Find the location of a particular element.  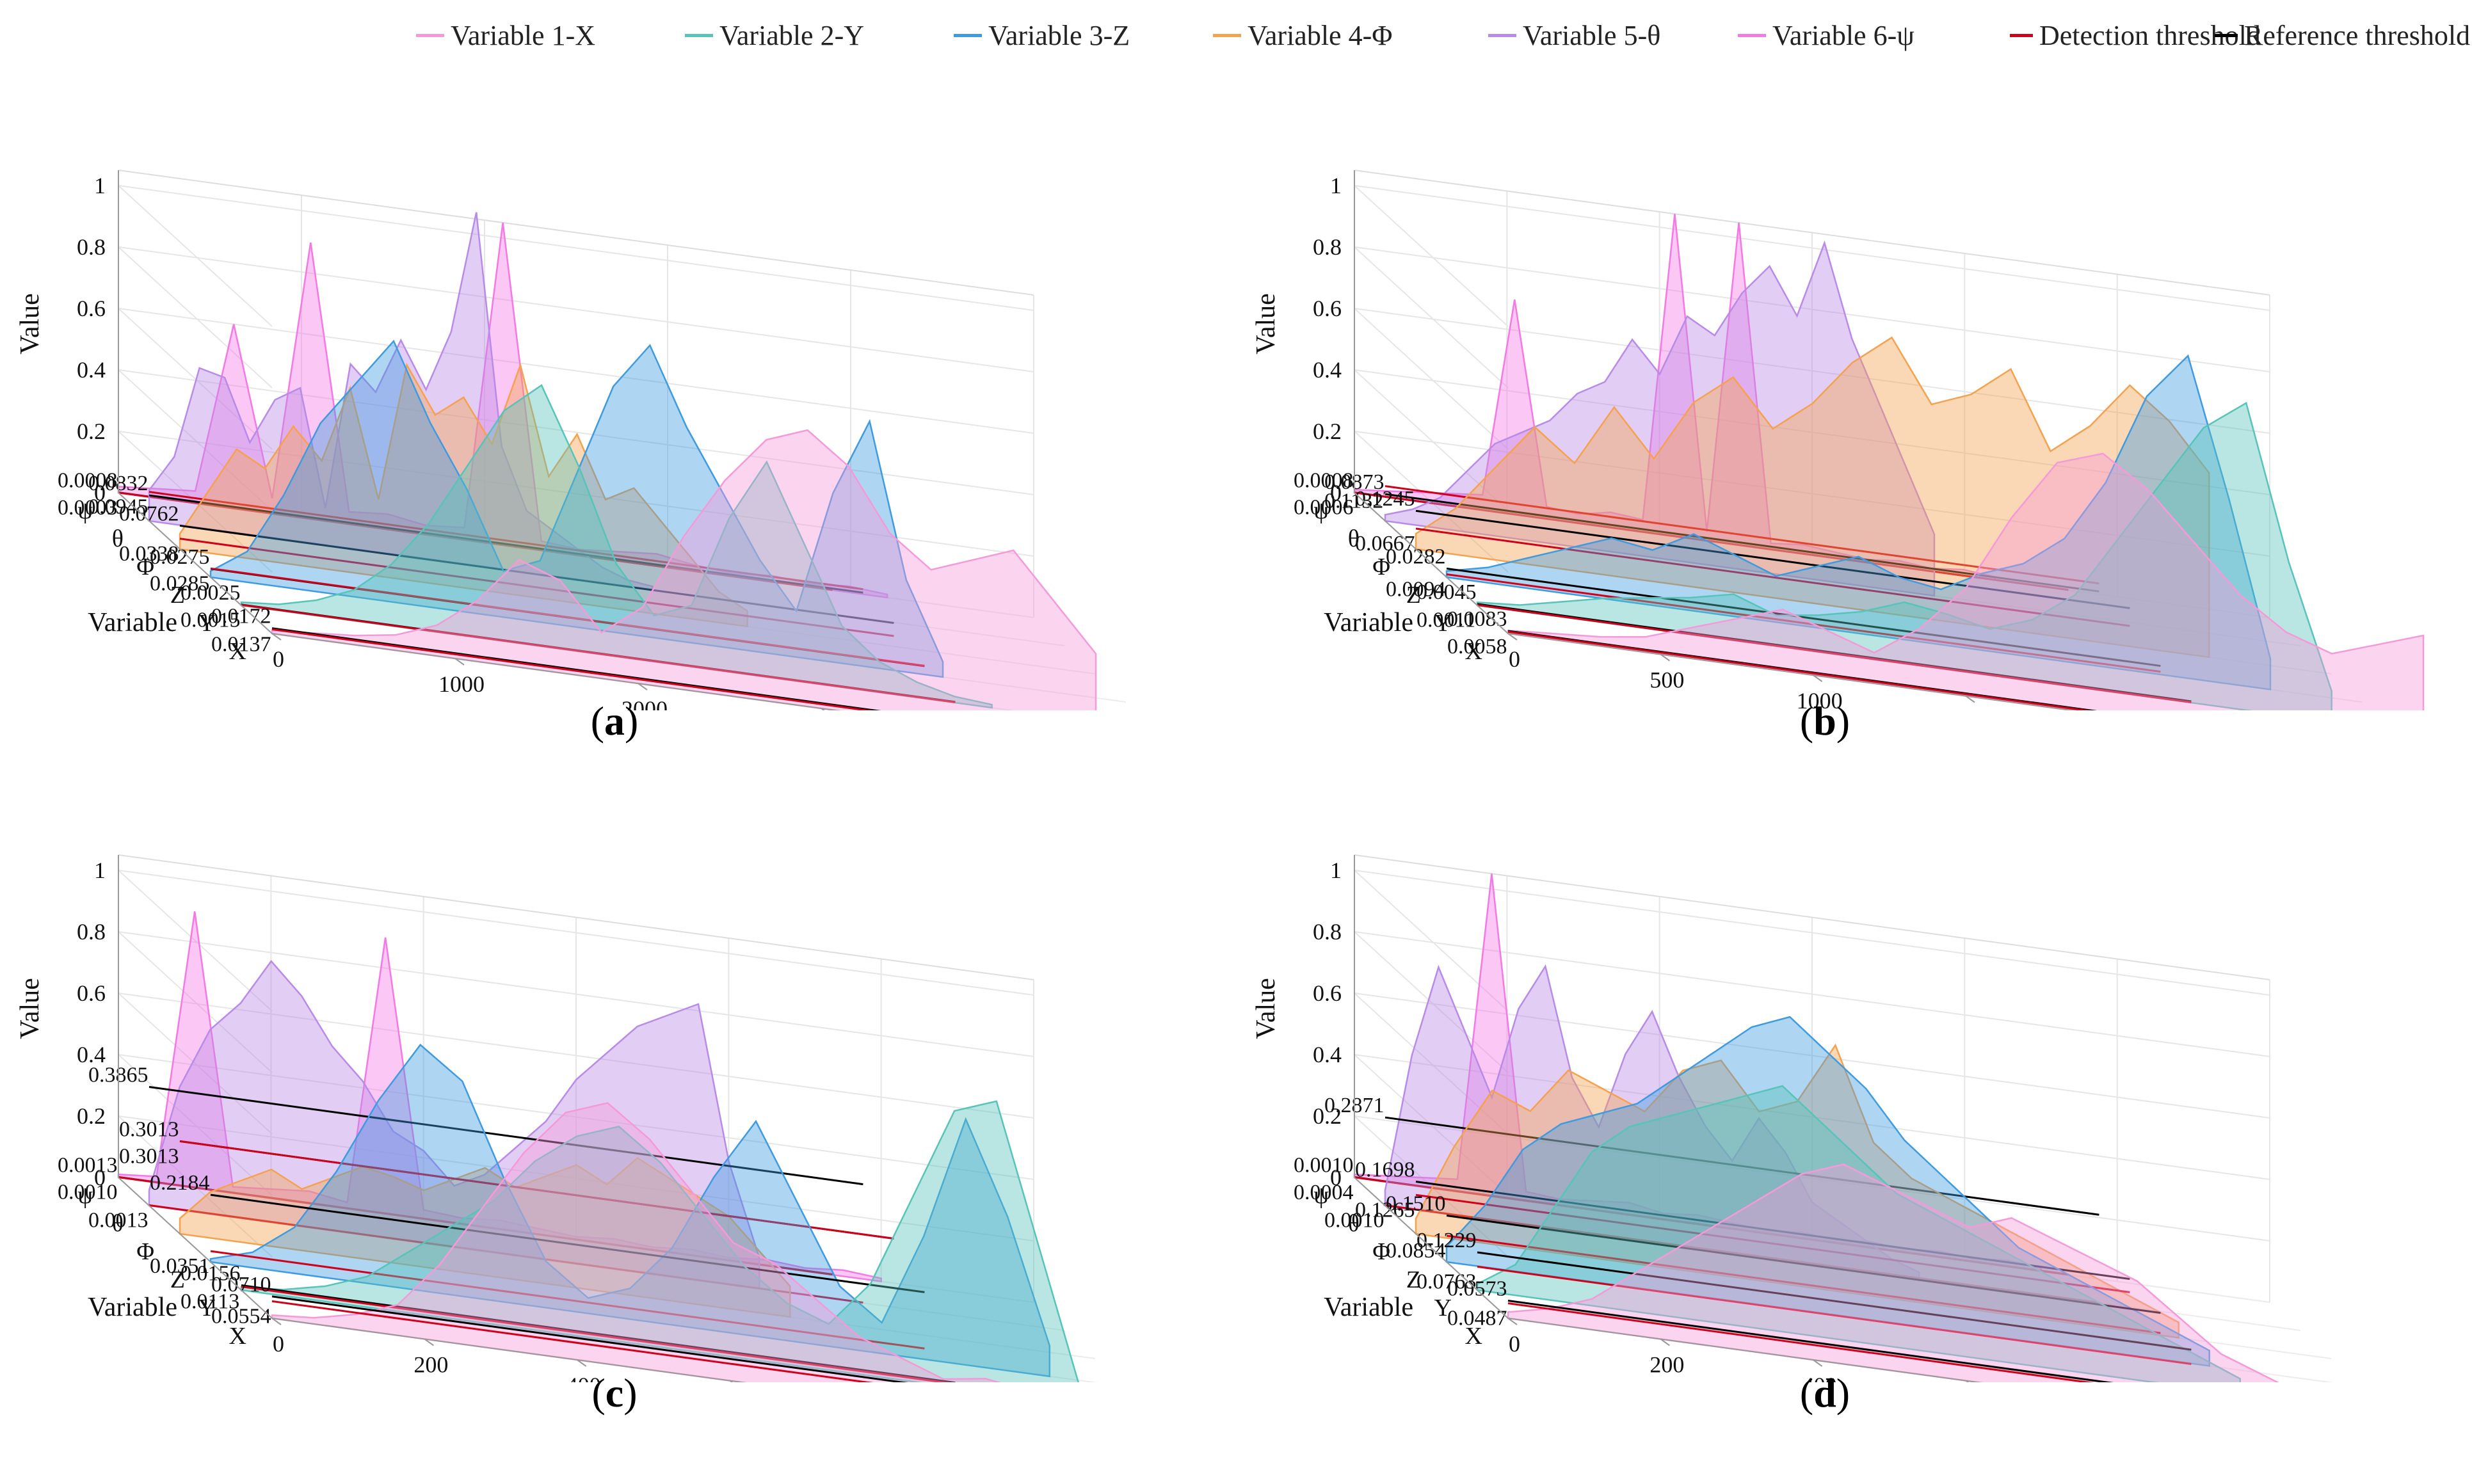

variable-tick-label: Φ is located at coordinates (1381, 1251).